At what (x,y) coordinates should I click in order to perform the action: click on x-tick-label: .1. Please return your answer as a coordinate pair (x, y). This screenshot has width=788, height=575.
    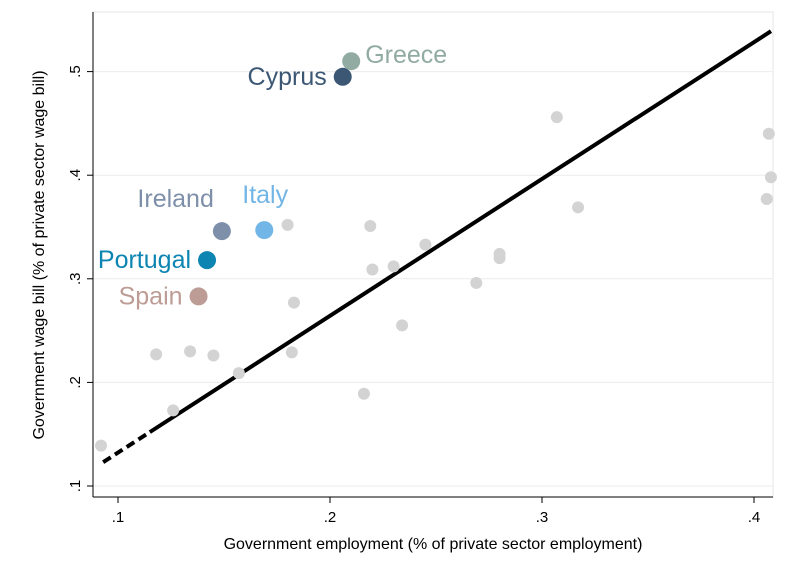
    Looking at the image, I should click on (118, 517).